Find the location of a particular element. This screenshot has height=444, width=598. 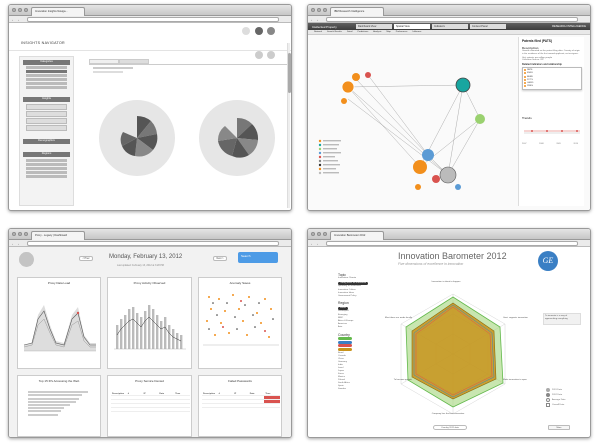

related-item: PCTS is located at coordinates (552, 79).